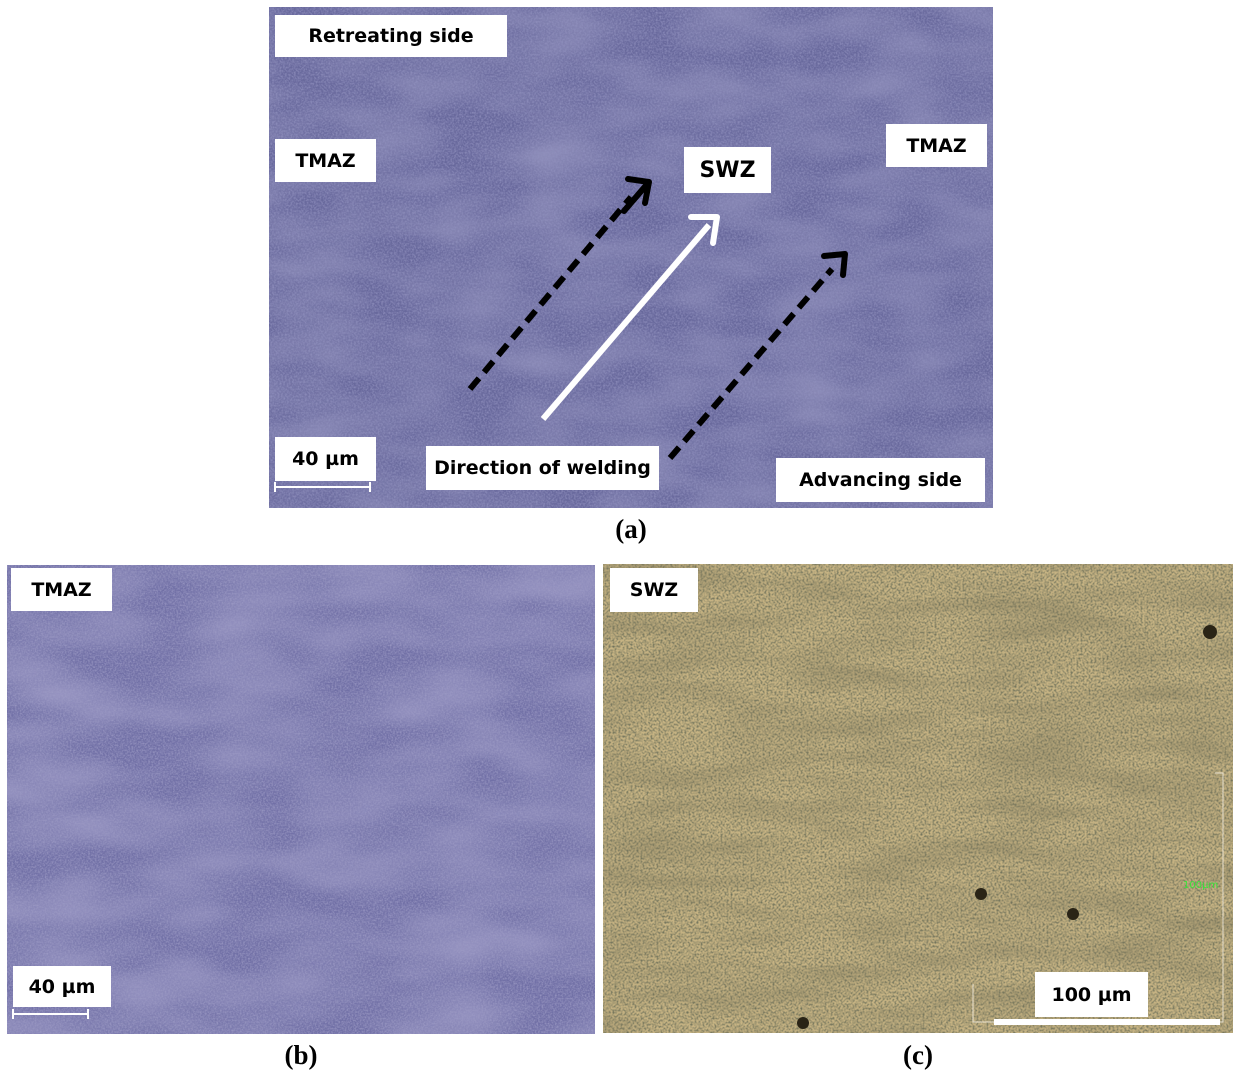  What do you see at coordinates (301, 1055) in the screenshot?
I see `caption-b: (b)` at bounding box center [301, 1055].